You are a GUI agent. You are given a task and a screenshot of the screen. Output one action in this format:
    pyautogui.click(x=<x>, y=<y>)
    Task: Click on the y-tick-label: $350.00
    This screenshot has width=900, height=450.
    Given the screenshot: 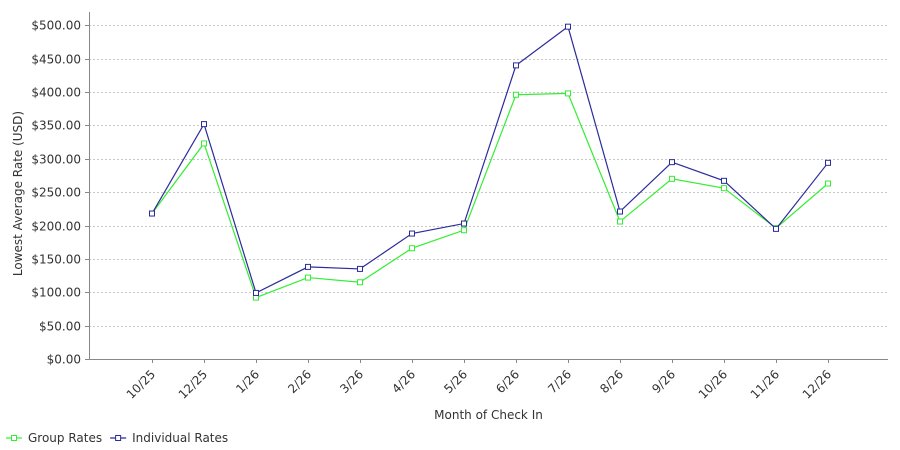 What is the action you would take?
    pyautogui.click(x=56, y=126)
    